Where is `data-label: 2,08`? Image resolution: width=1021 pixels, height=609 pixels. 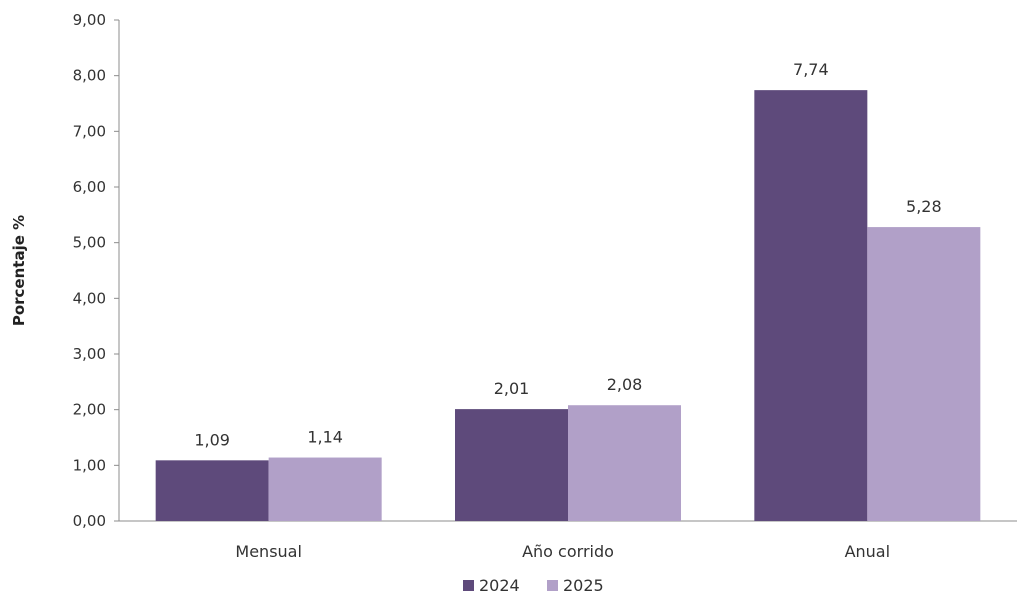 data-label: 2,08 is located at coordinates (625, 384).